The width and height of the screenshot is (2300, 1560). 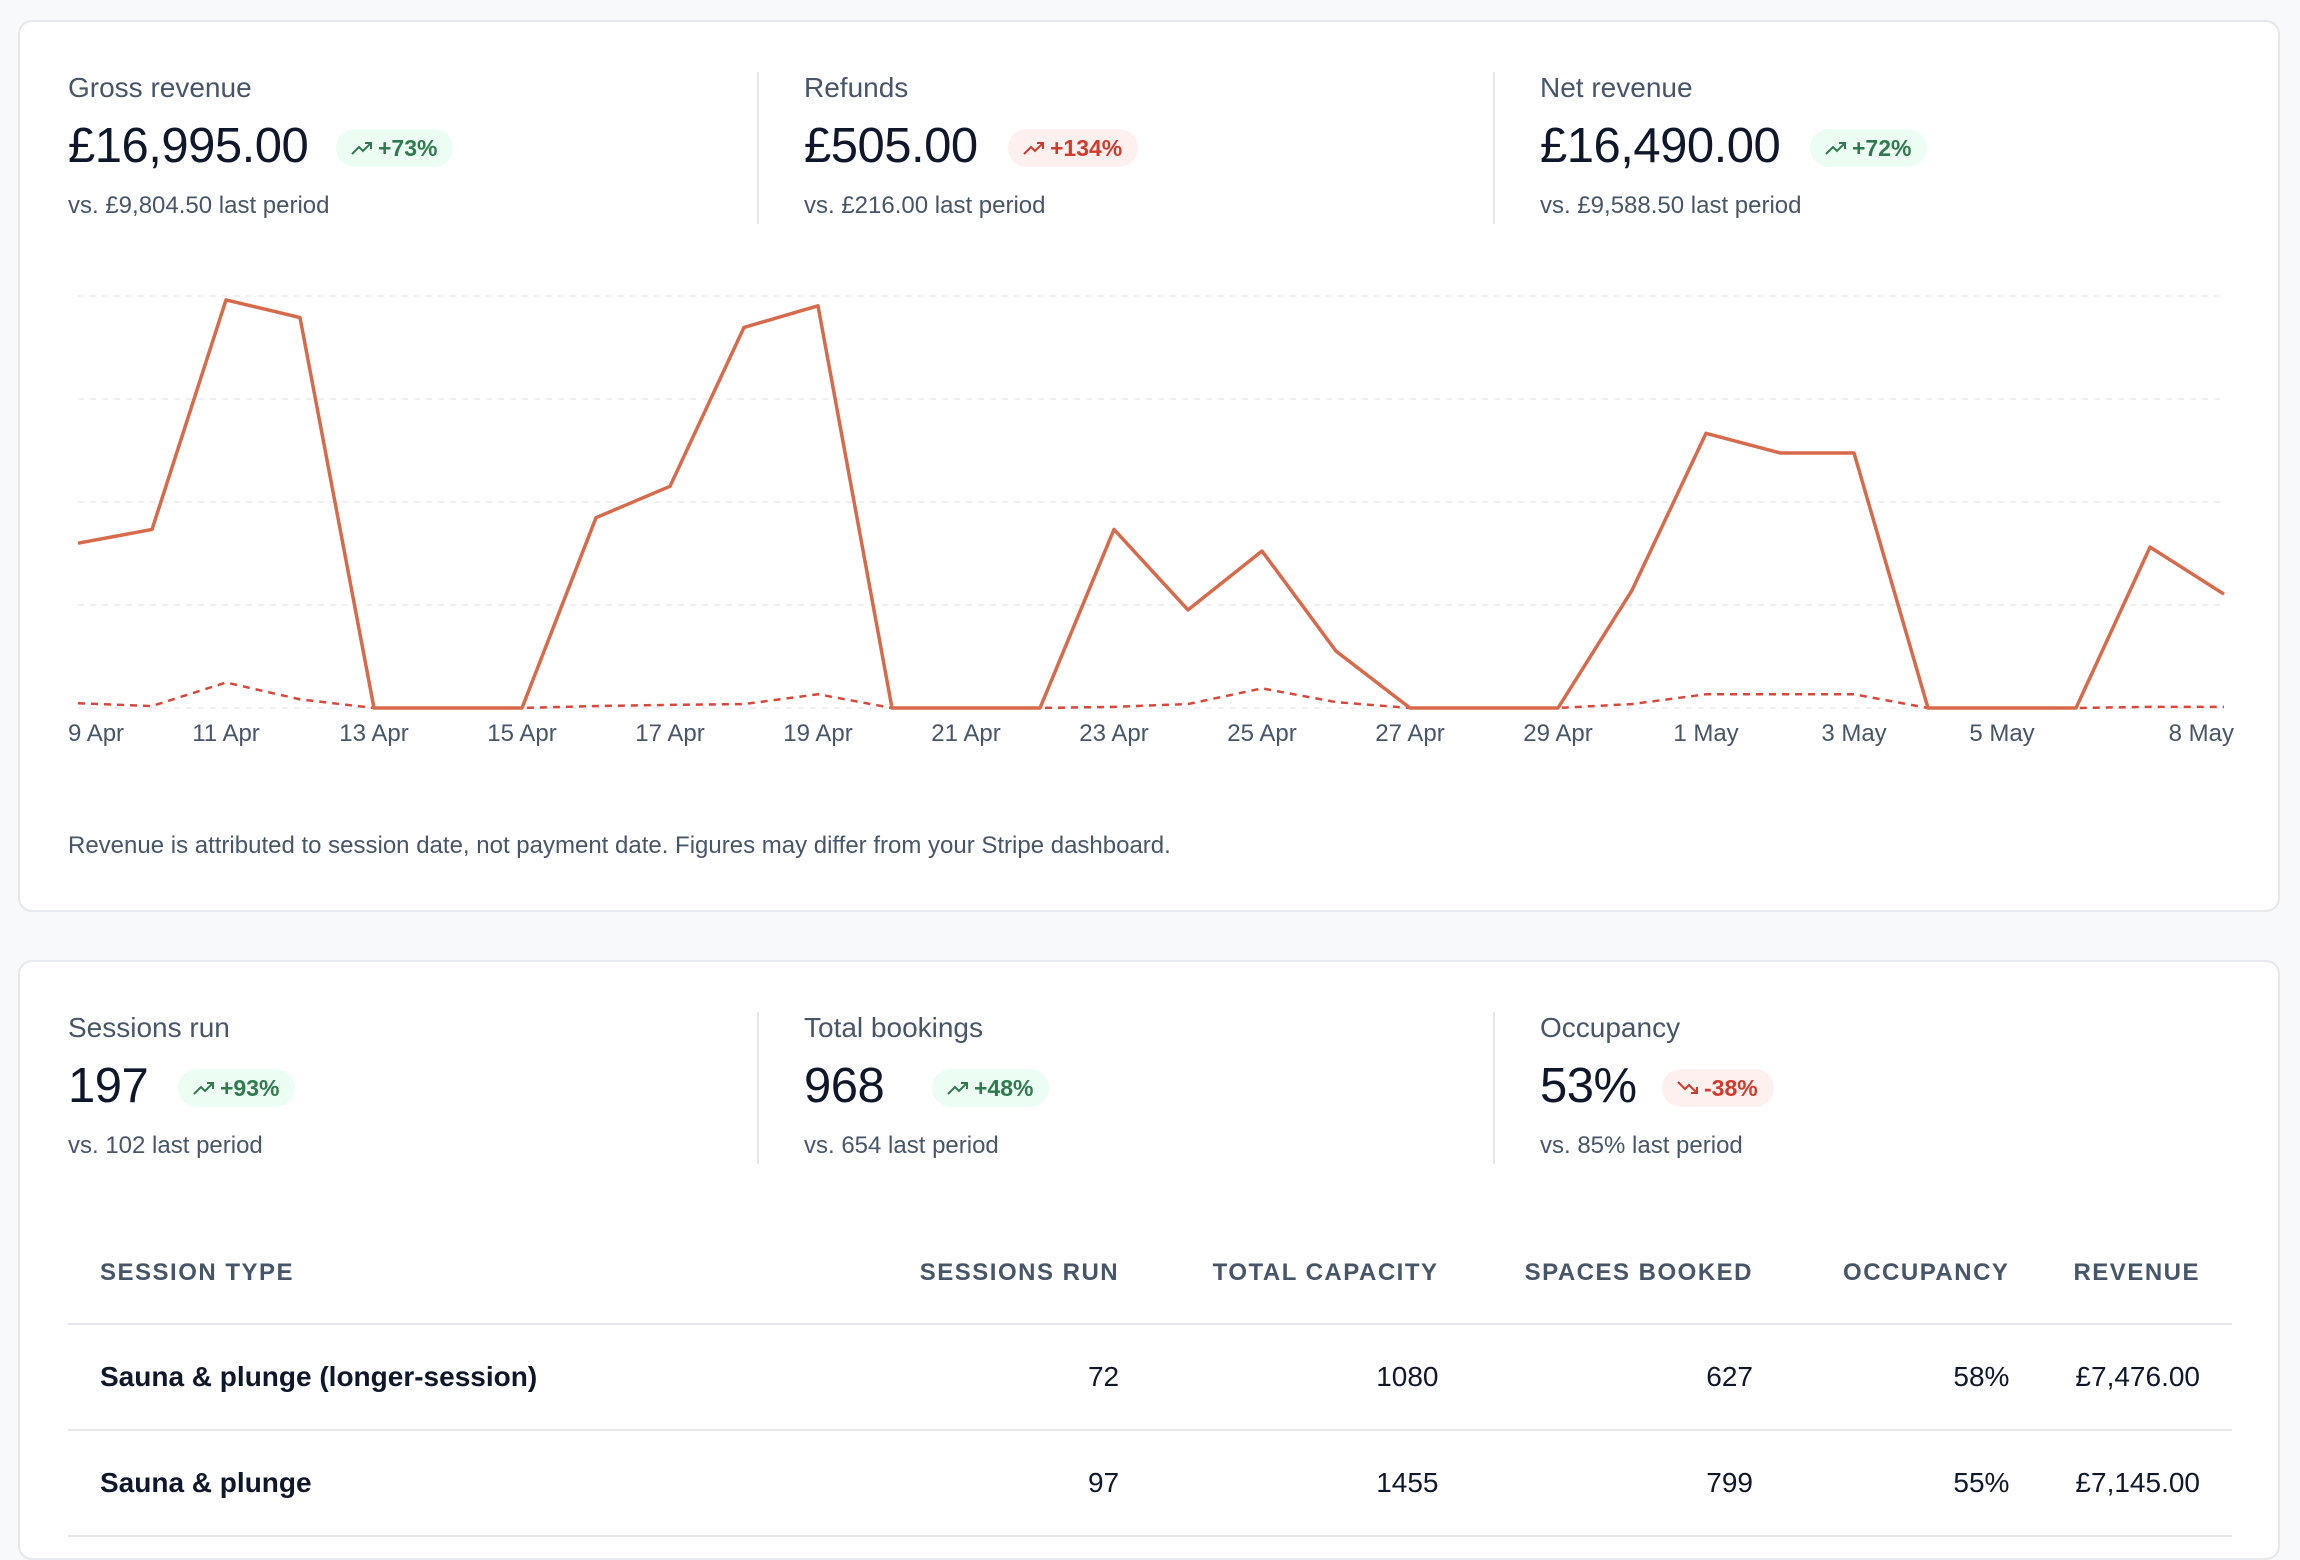 I want to click on x-axis-tick-label: 29 Apr, so click(x=1557, y=733).